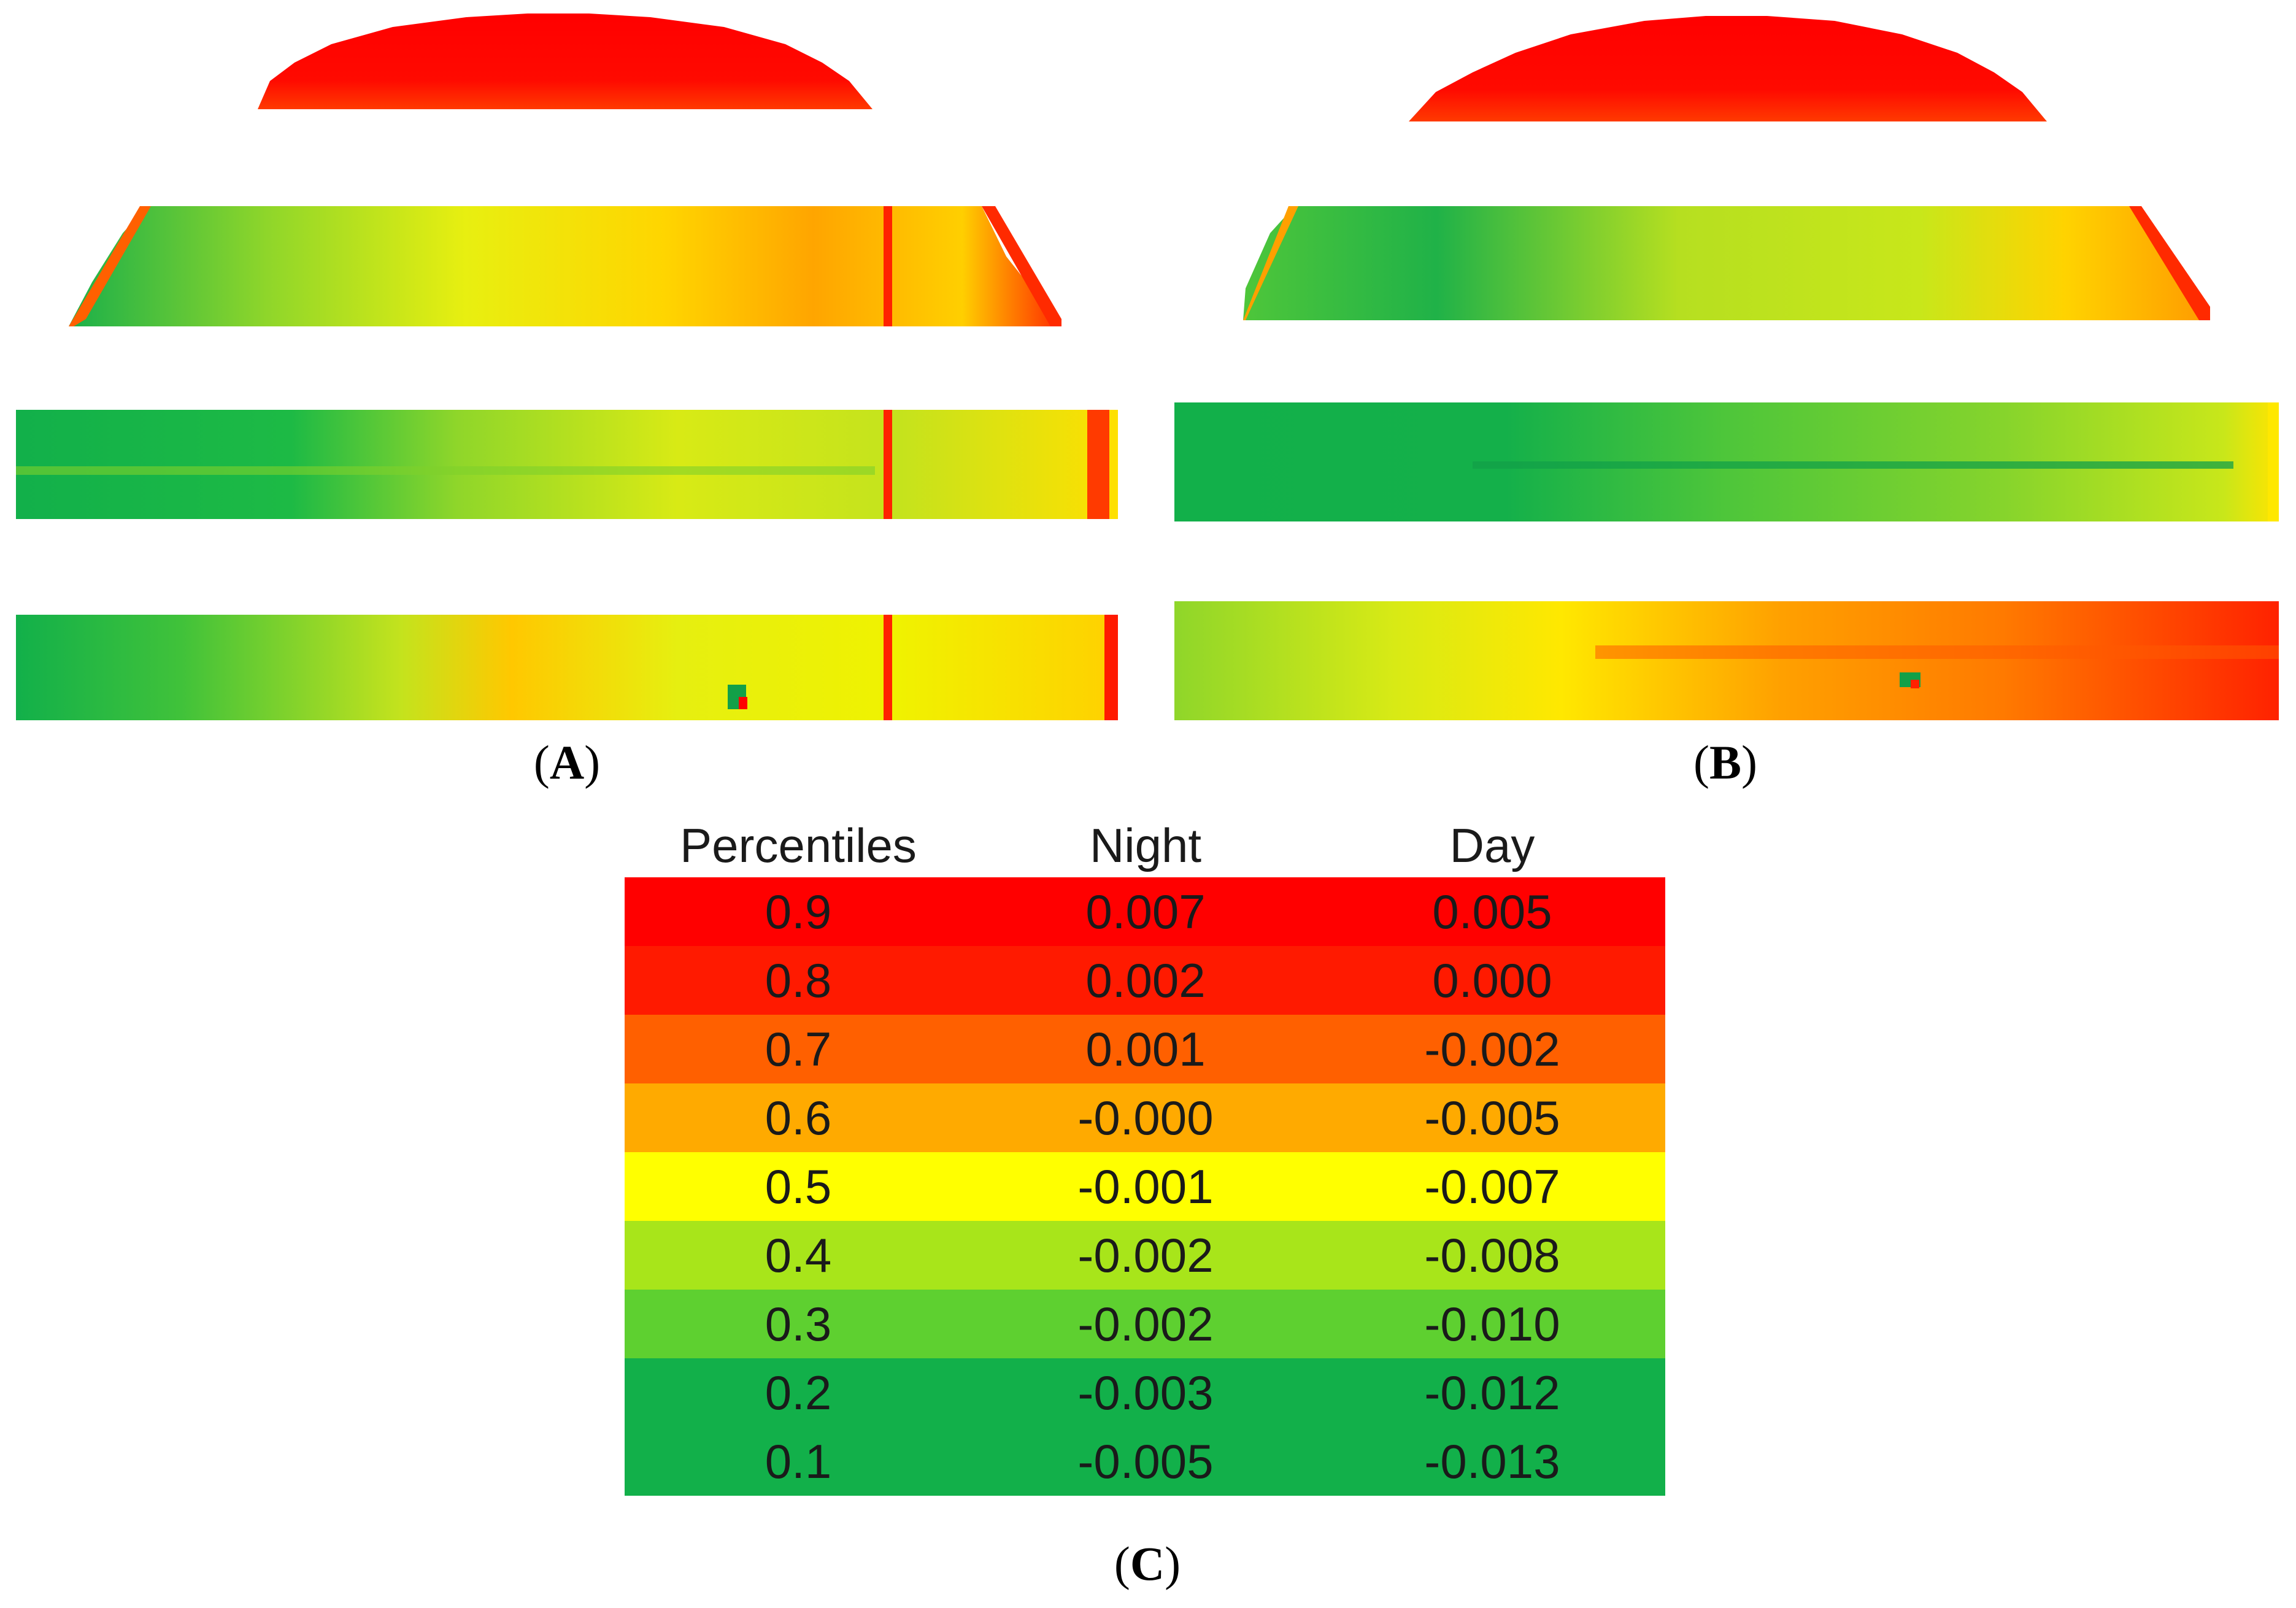 This screenshot has height=1608, width=2296. Describe the element at coordinates (1492, 1255) in the screenshot. I see `legend-cell-day: -0.008` at that location.